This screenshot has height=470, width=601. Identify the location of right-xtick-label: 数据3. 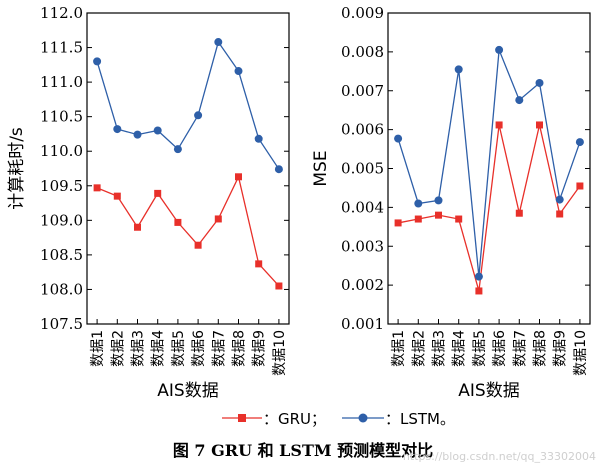
(440, 348).